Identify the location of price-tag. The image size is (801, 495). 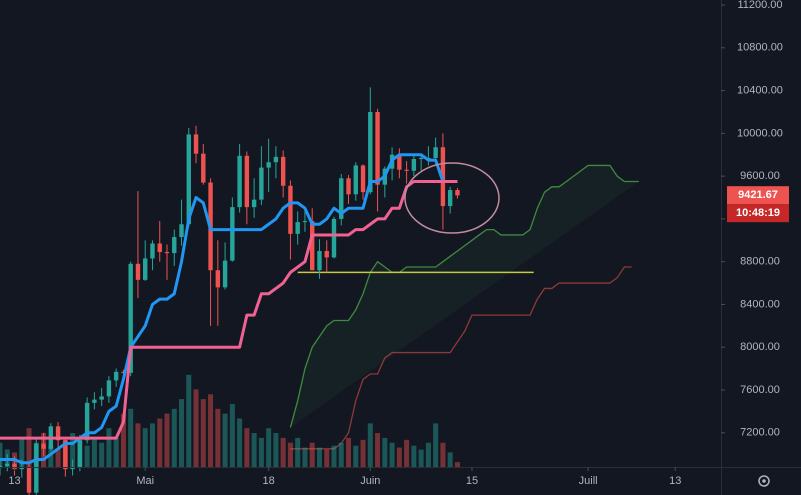
(758, 195).